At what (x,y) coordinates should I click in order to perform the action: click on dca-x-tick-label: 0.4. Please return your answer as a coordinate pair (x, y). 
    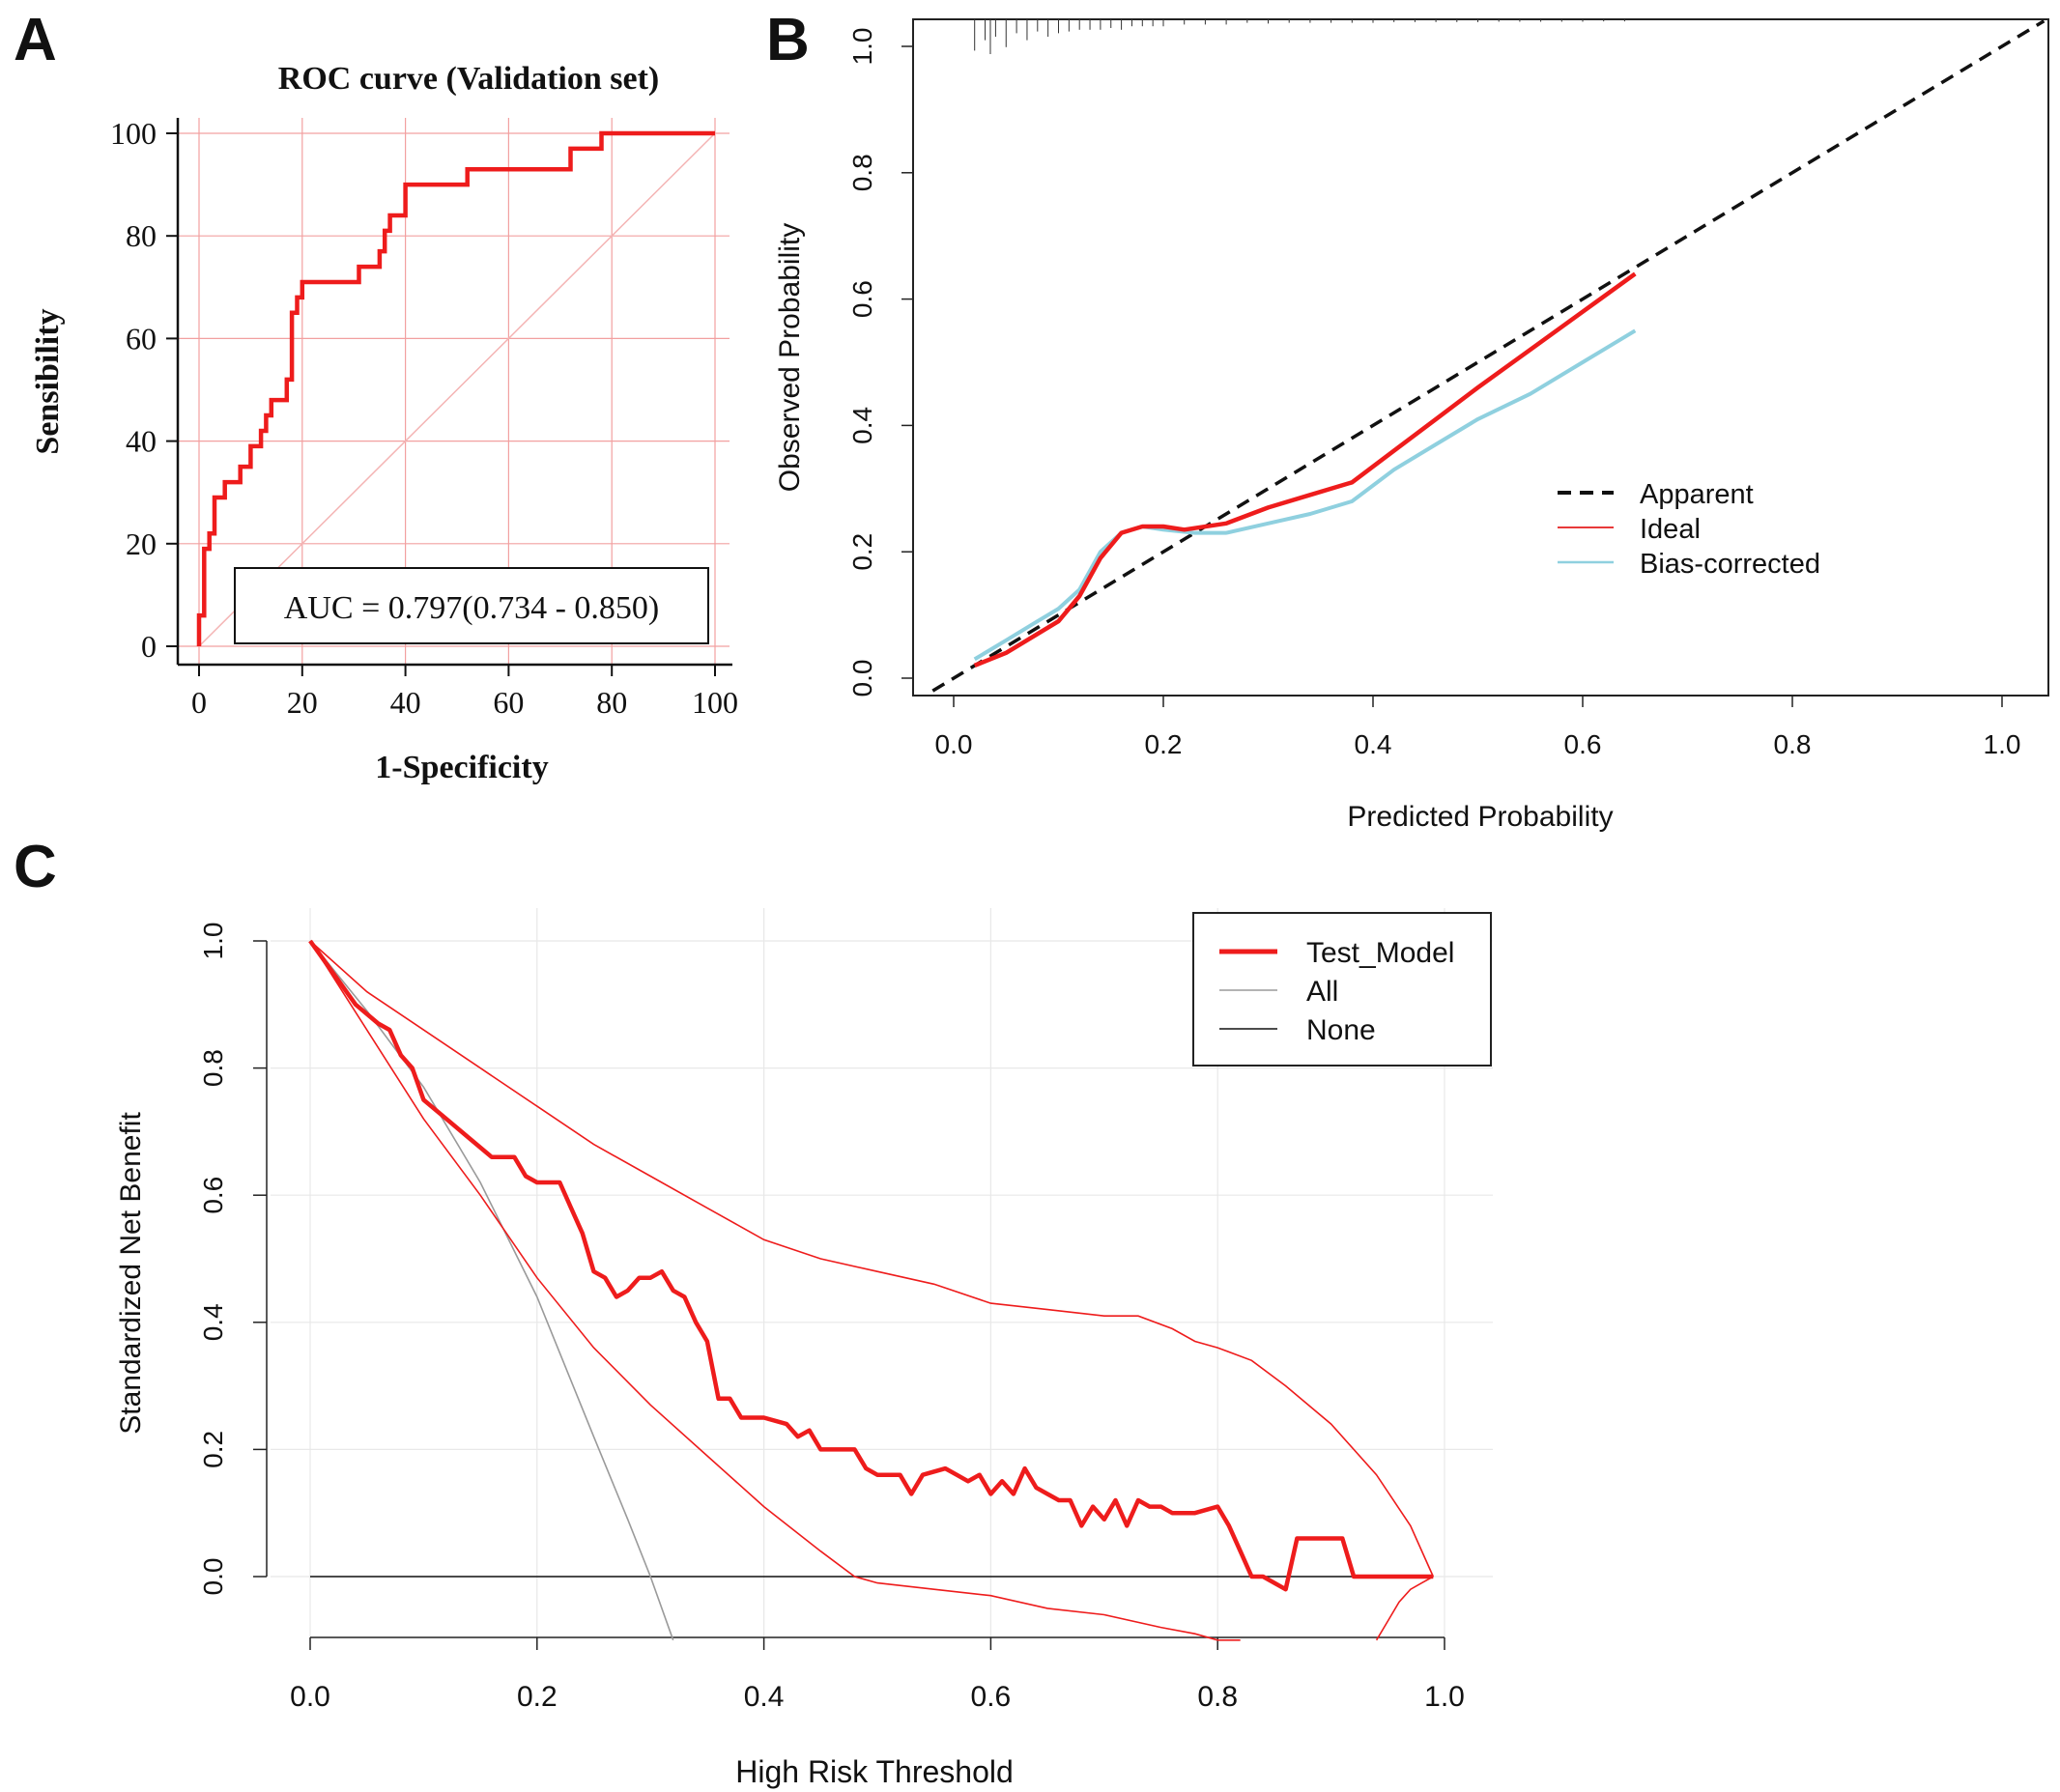
    Looking at the image, I should click on (764, 1697).